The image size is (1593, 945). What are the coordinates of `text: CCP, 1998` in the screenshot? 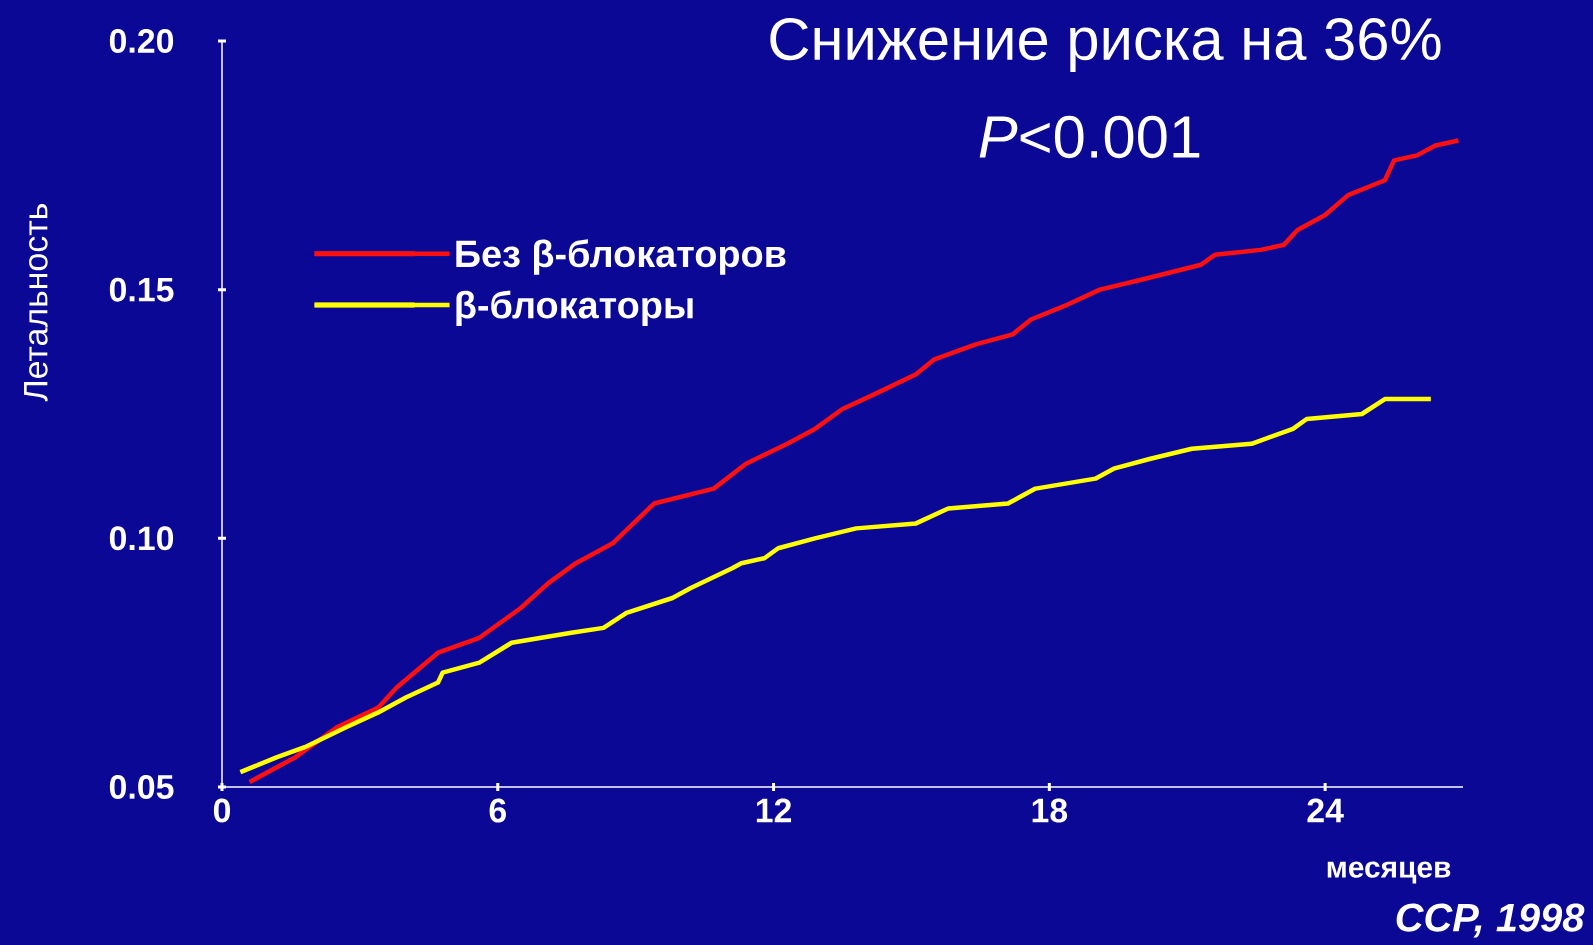 It's located at (1490, 920).